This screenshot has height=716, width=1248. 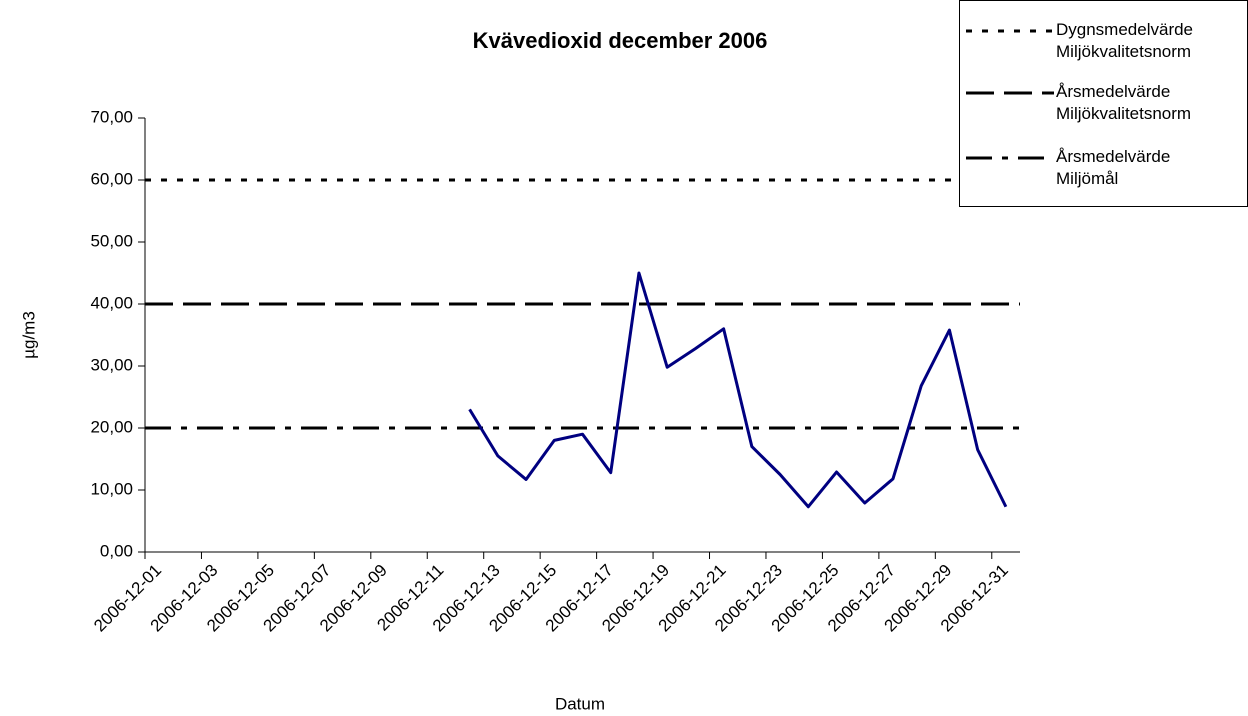 I want to click on legend-entry: Dygnsmedelvärde Miljökvalitetsnorm, so click(x=1103, y=44).